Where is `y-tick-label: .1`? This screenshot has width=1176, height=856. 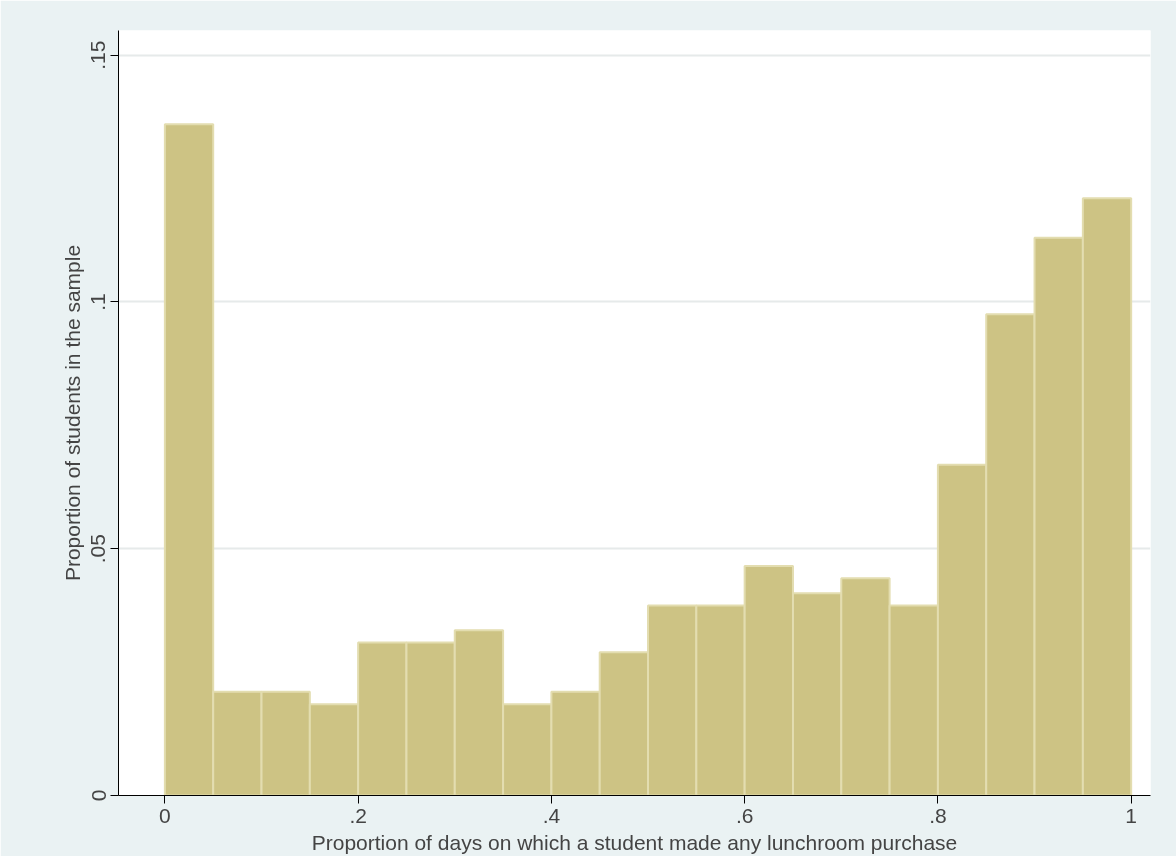
y-tick-label: .1 is located at coordinates (98, 302).